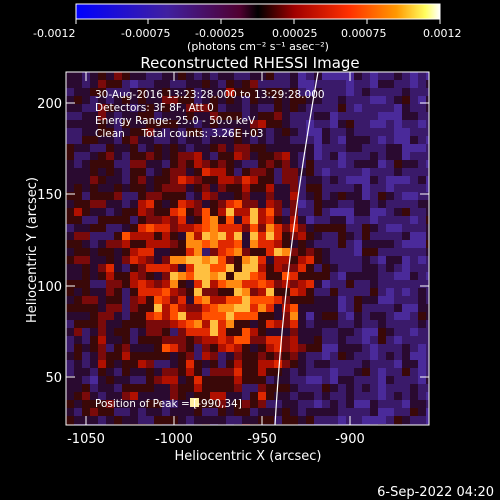 This screenshot has height=500, width=500. I want to click on annotation-energy: Energy Range: 25.0 - 50.0 keV, so click(175, 121).